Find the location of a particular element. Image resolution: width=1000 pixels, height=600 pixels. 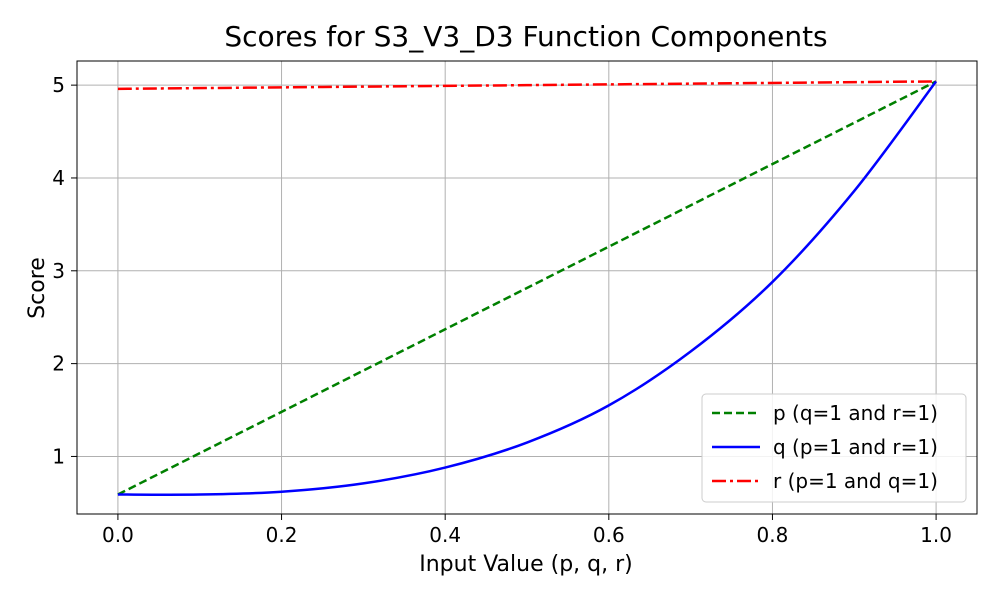

y-tick-label: 4 is located at coordinates (58, 178).